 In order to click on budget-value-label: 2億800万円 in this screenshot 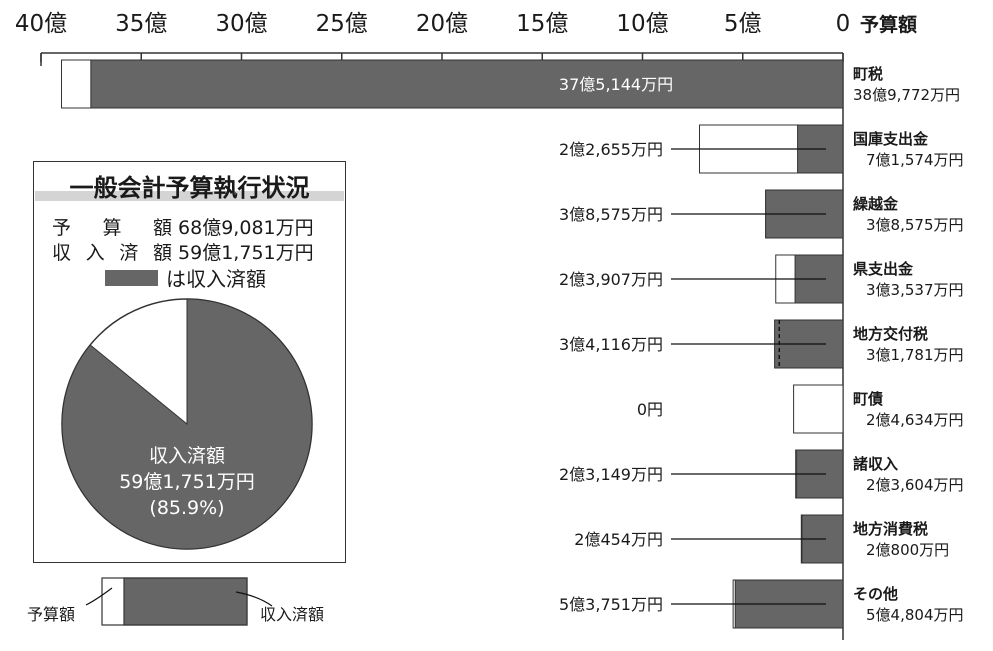, I will do `click(907, 550)`.